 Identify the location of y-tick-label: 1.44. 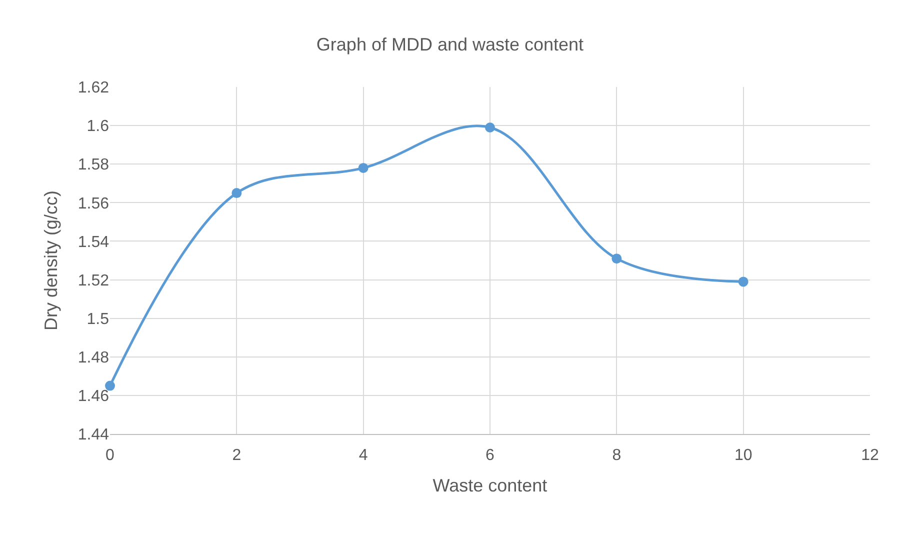
(94, 435).